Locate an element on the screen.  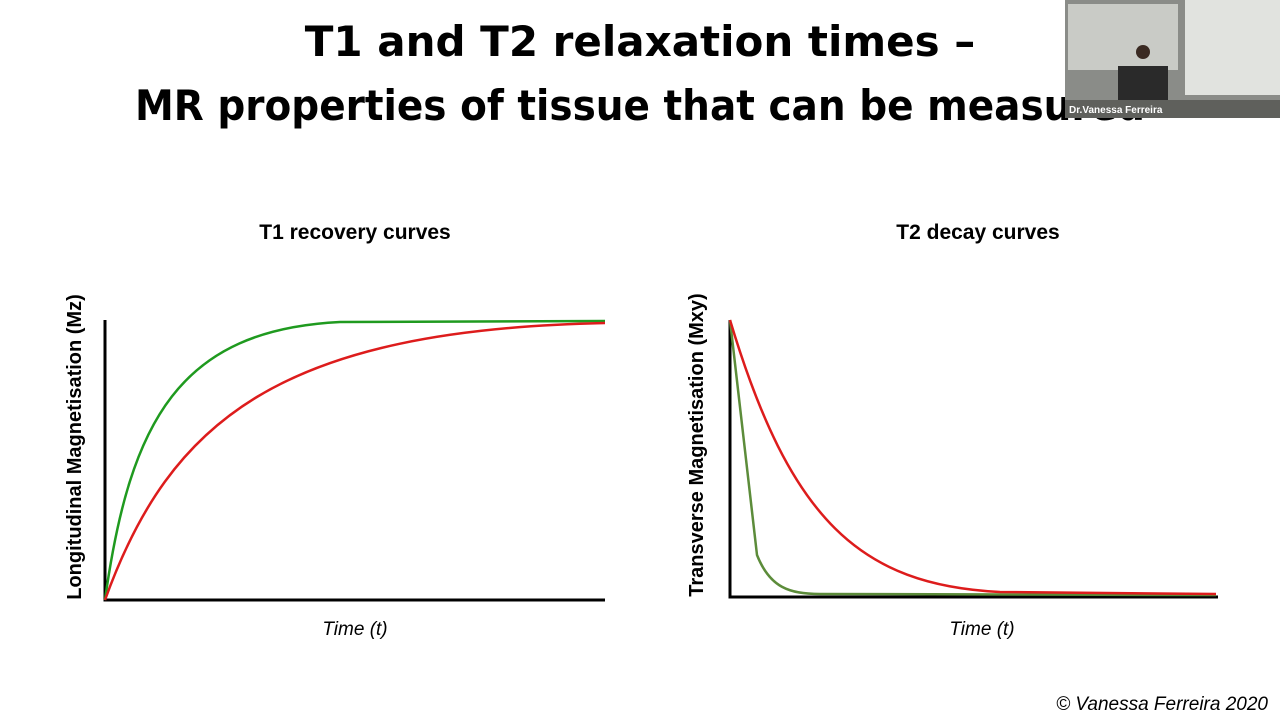
webcam-label: Dr.Vanessa Ferreira is located at coordinates (1116, 110).